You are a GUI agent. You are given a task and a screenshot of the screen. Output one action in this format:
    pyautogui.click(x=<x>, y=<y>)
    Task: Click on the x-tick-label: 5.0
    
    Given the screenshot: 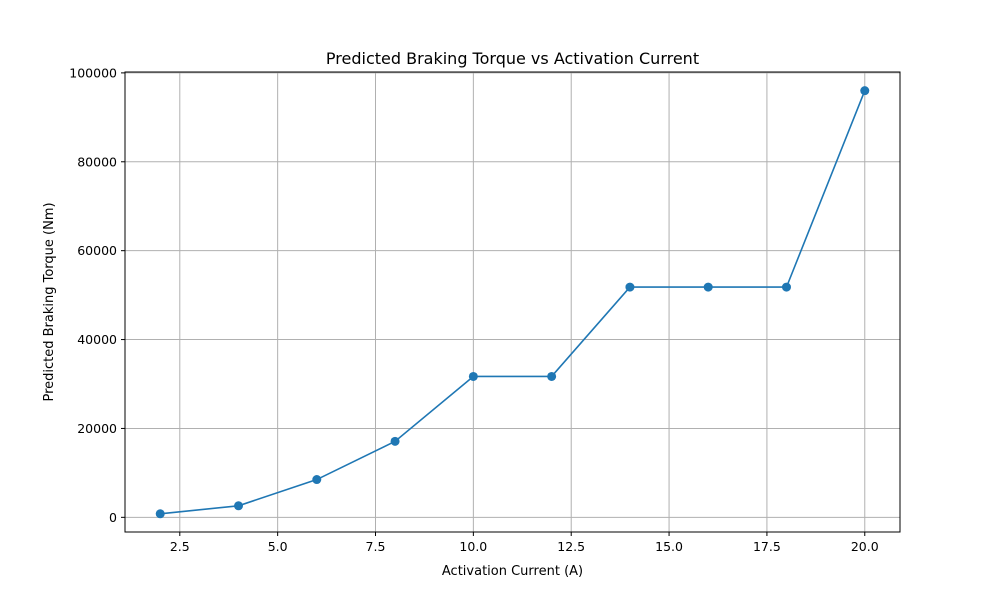 What is the action you would take?
    pyautogui.click(x=278, y=546)
    